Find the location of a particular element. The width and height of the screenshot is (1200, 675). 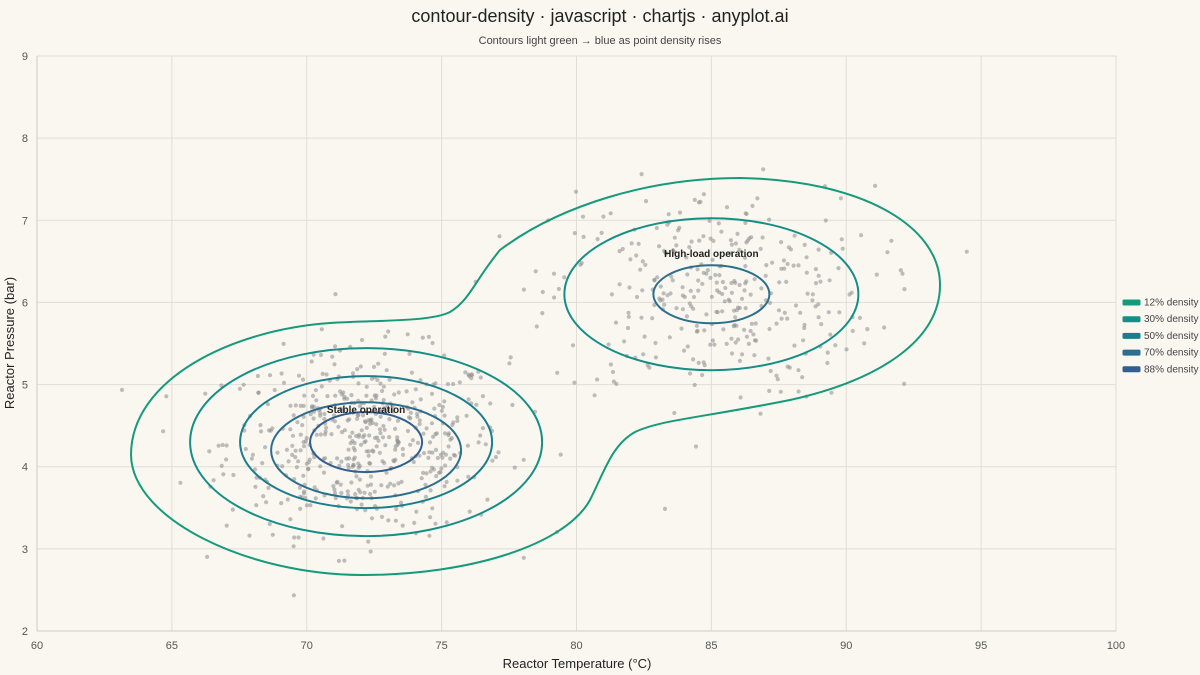

y-tick-label: 3 is located at coordinates (25, 550).